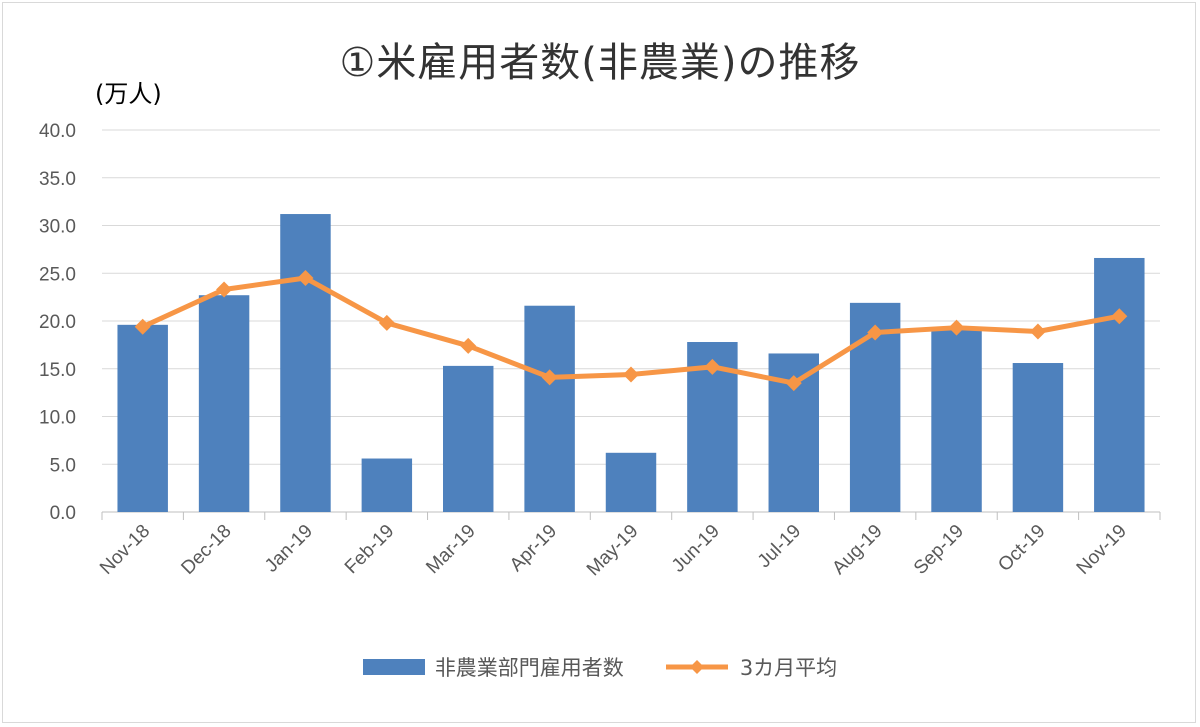  Describe the element at coordinates (779, 546) in the screenshot. I see `x-tick-label: Jul-19` at that location.